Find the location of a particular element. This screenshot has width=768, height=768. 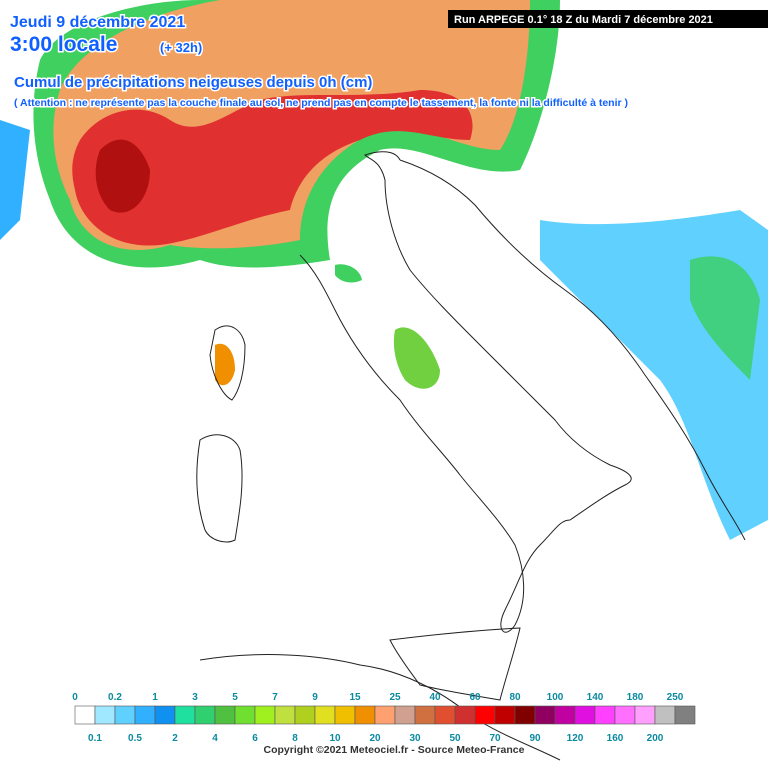

legend-label: 120 is located at coordinates (575, 738).